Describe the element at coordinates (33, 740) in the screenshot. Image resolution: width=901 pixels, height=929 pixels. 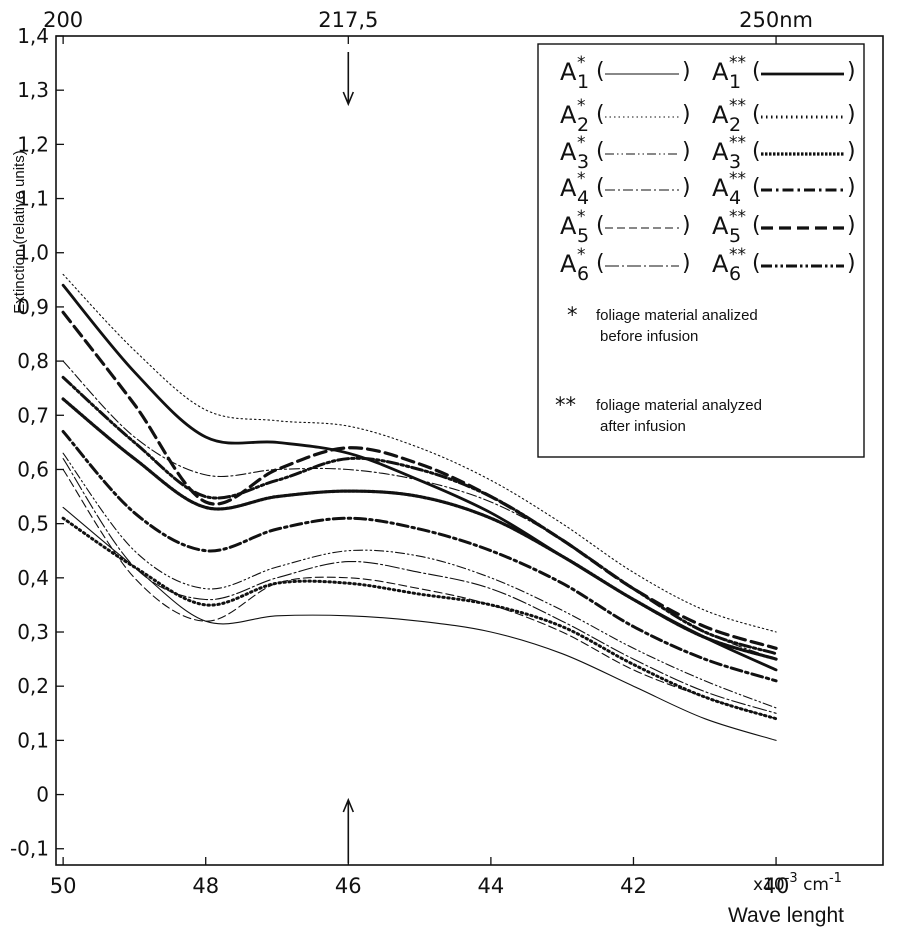
I see `y-tick-label: 0,1` at that location.